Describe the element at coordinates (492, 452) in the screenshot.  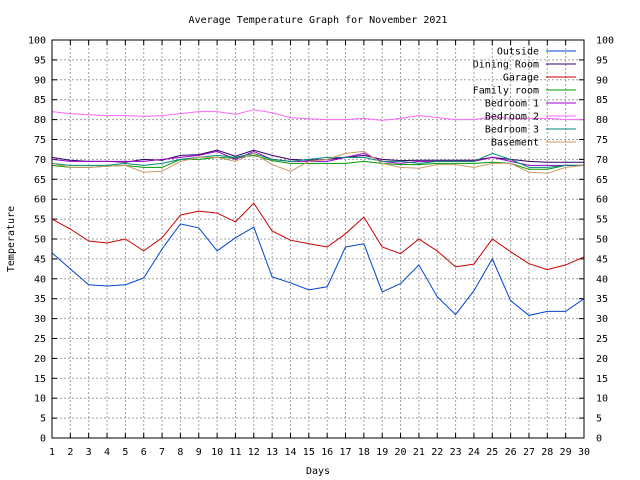
I see `x-tick-label: 25` at that location.